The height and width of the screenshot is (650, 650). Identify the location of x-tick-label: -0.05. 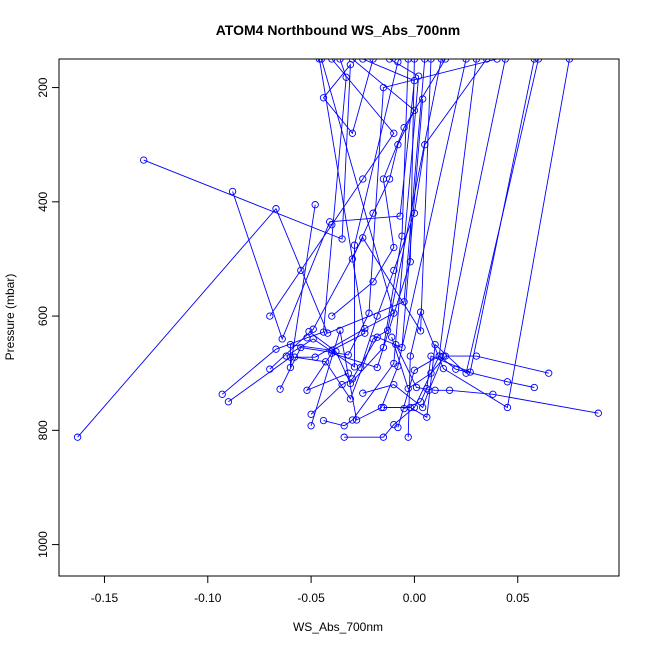
(311, 598).